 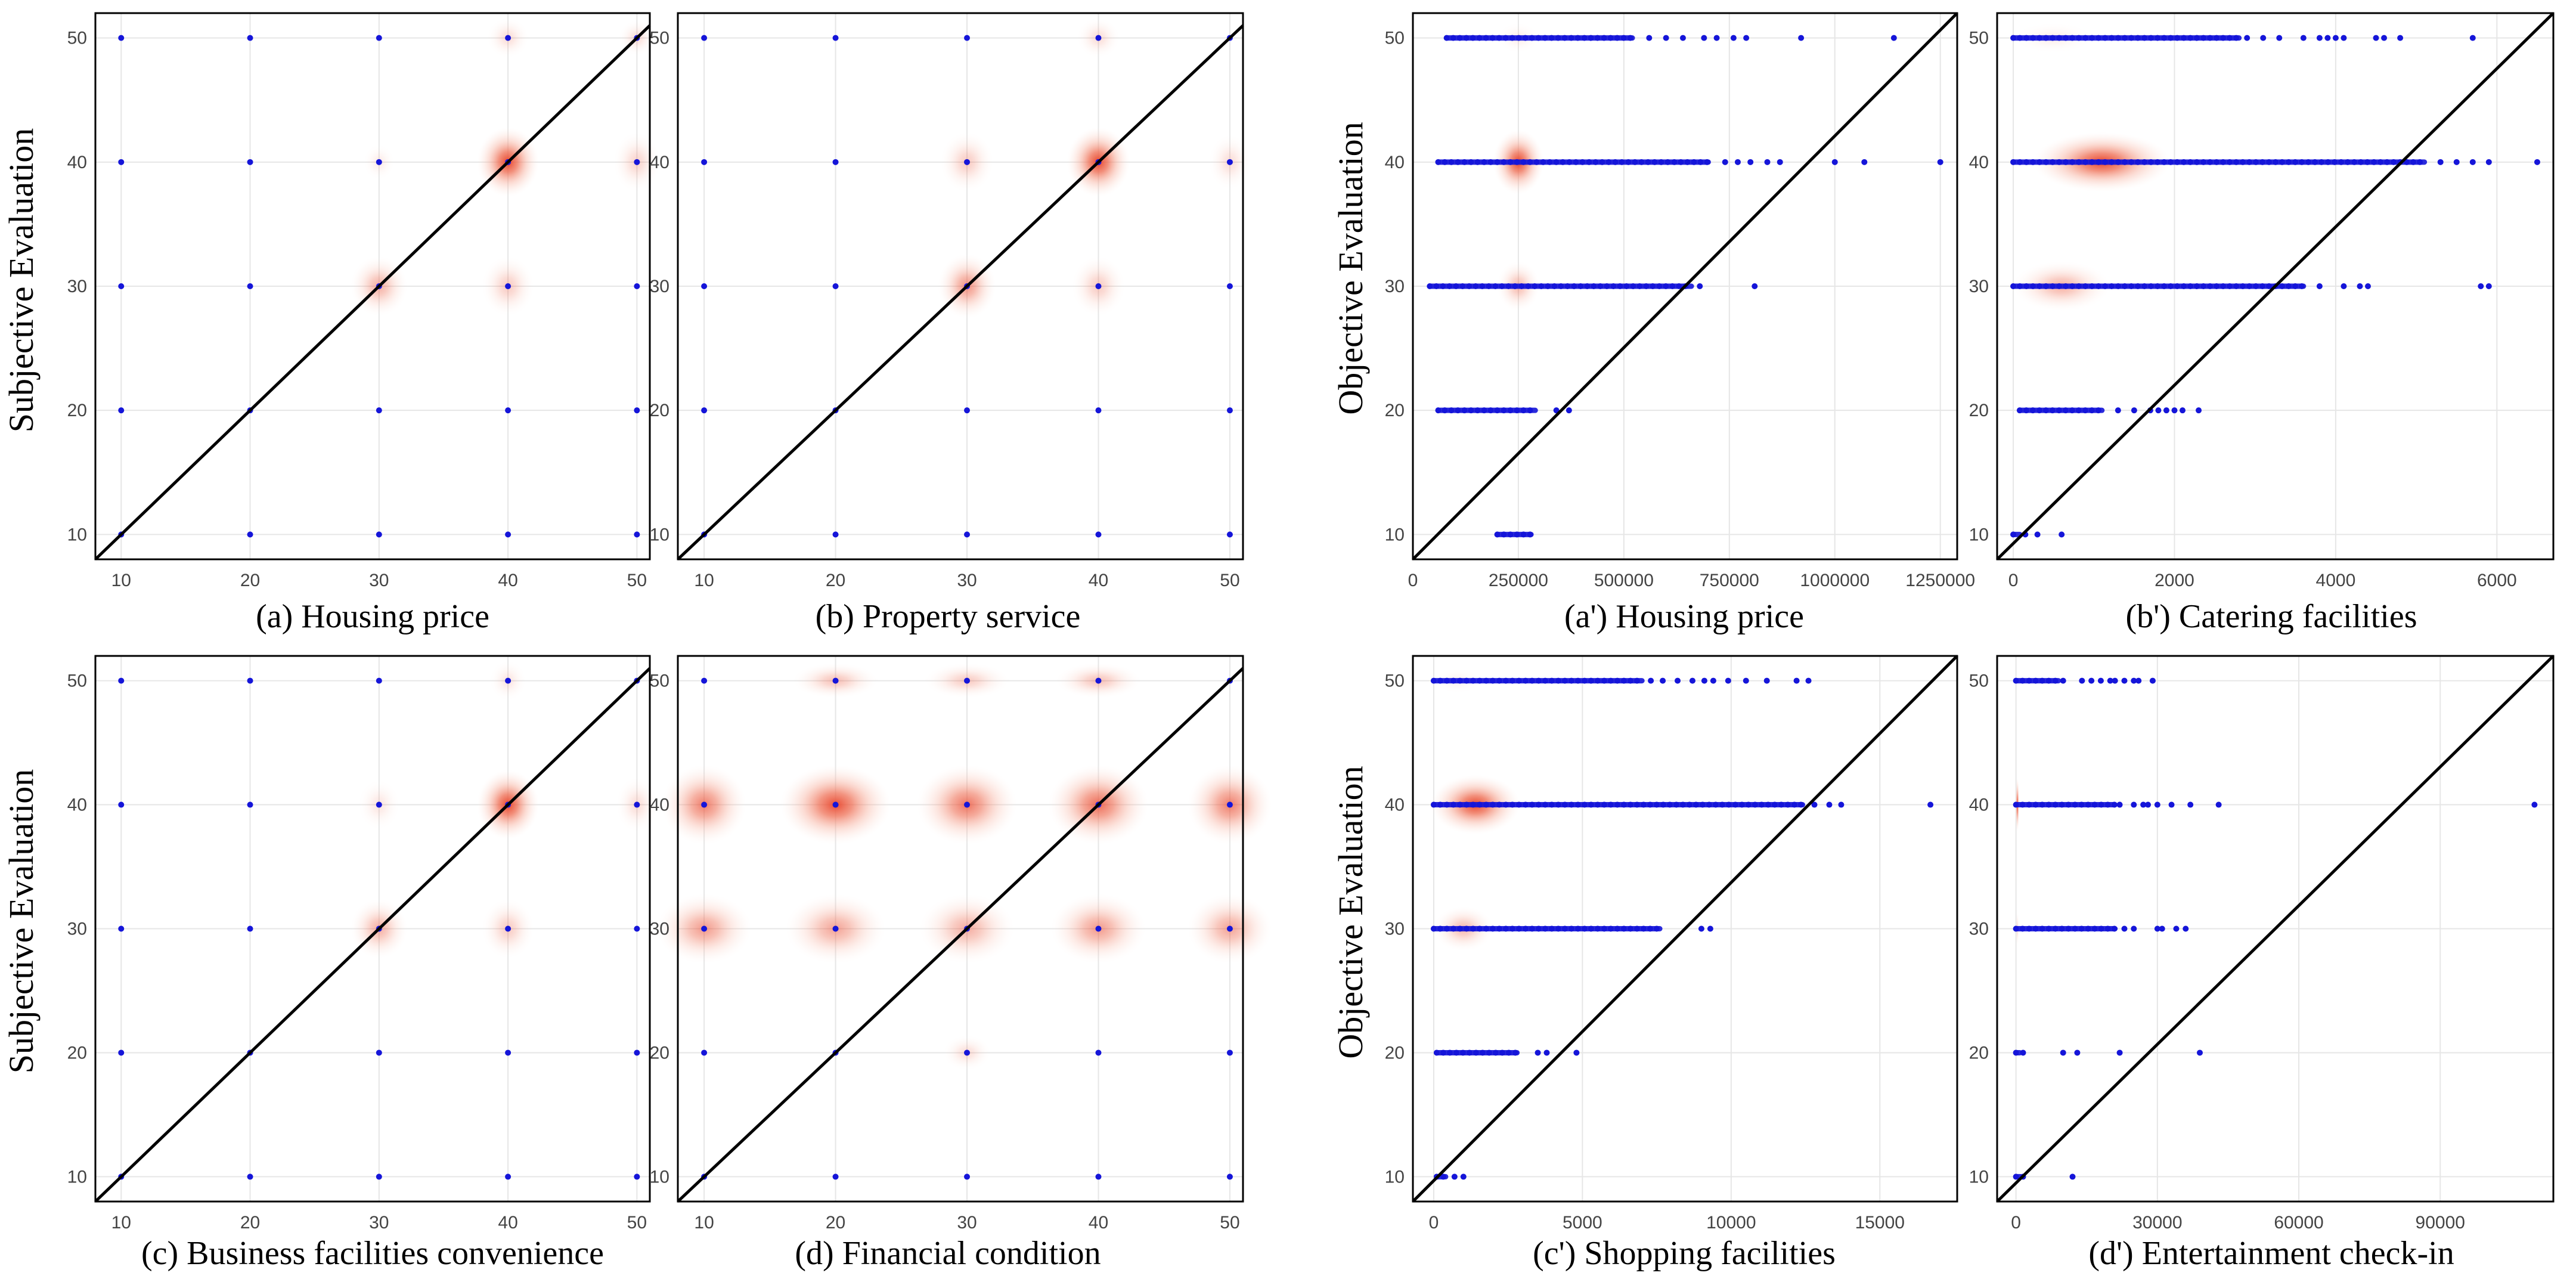 What do you see at coordinates (1395, 39) in the screenshot?
I see `y-tick-label: 50` at bounding box center [1395, 39].